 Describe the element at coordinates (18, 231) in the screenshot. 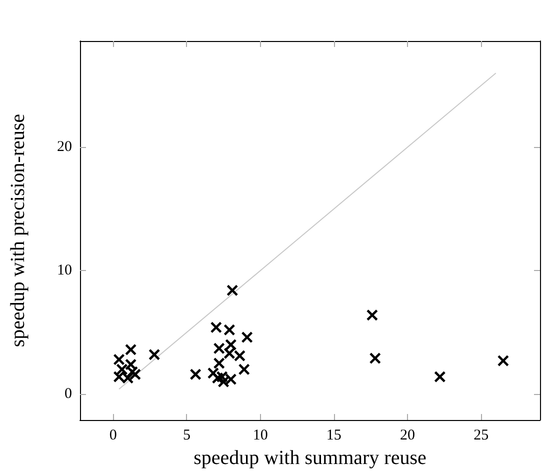

I see `y-axis-title: speedup with precision-reuse` at that location.